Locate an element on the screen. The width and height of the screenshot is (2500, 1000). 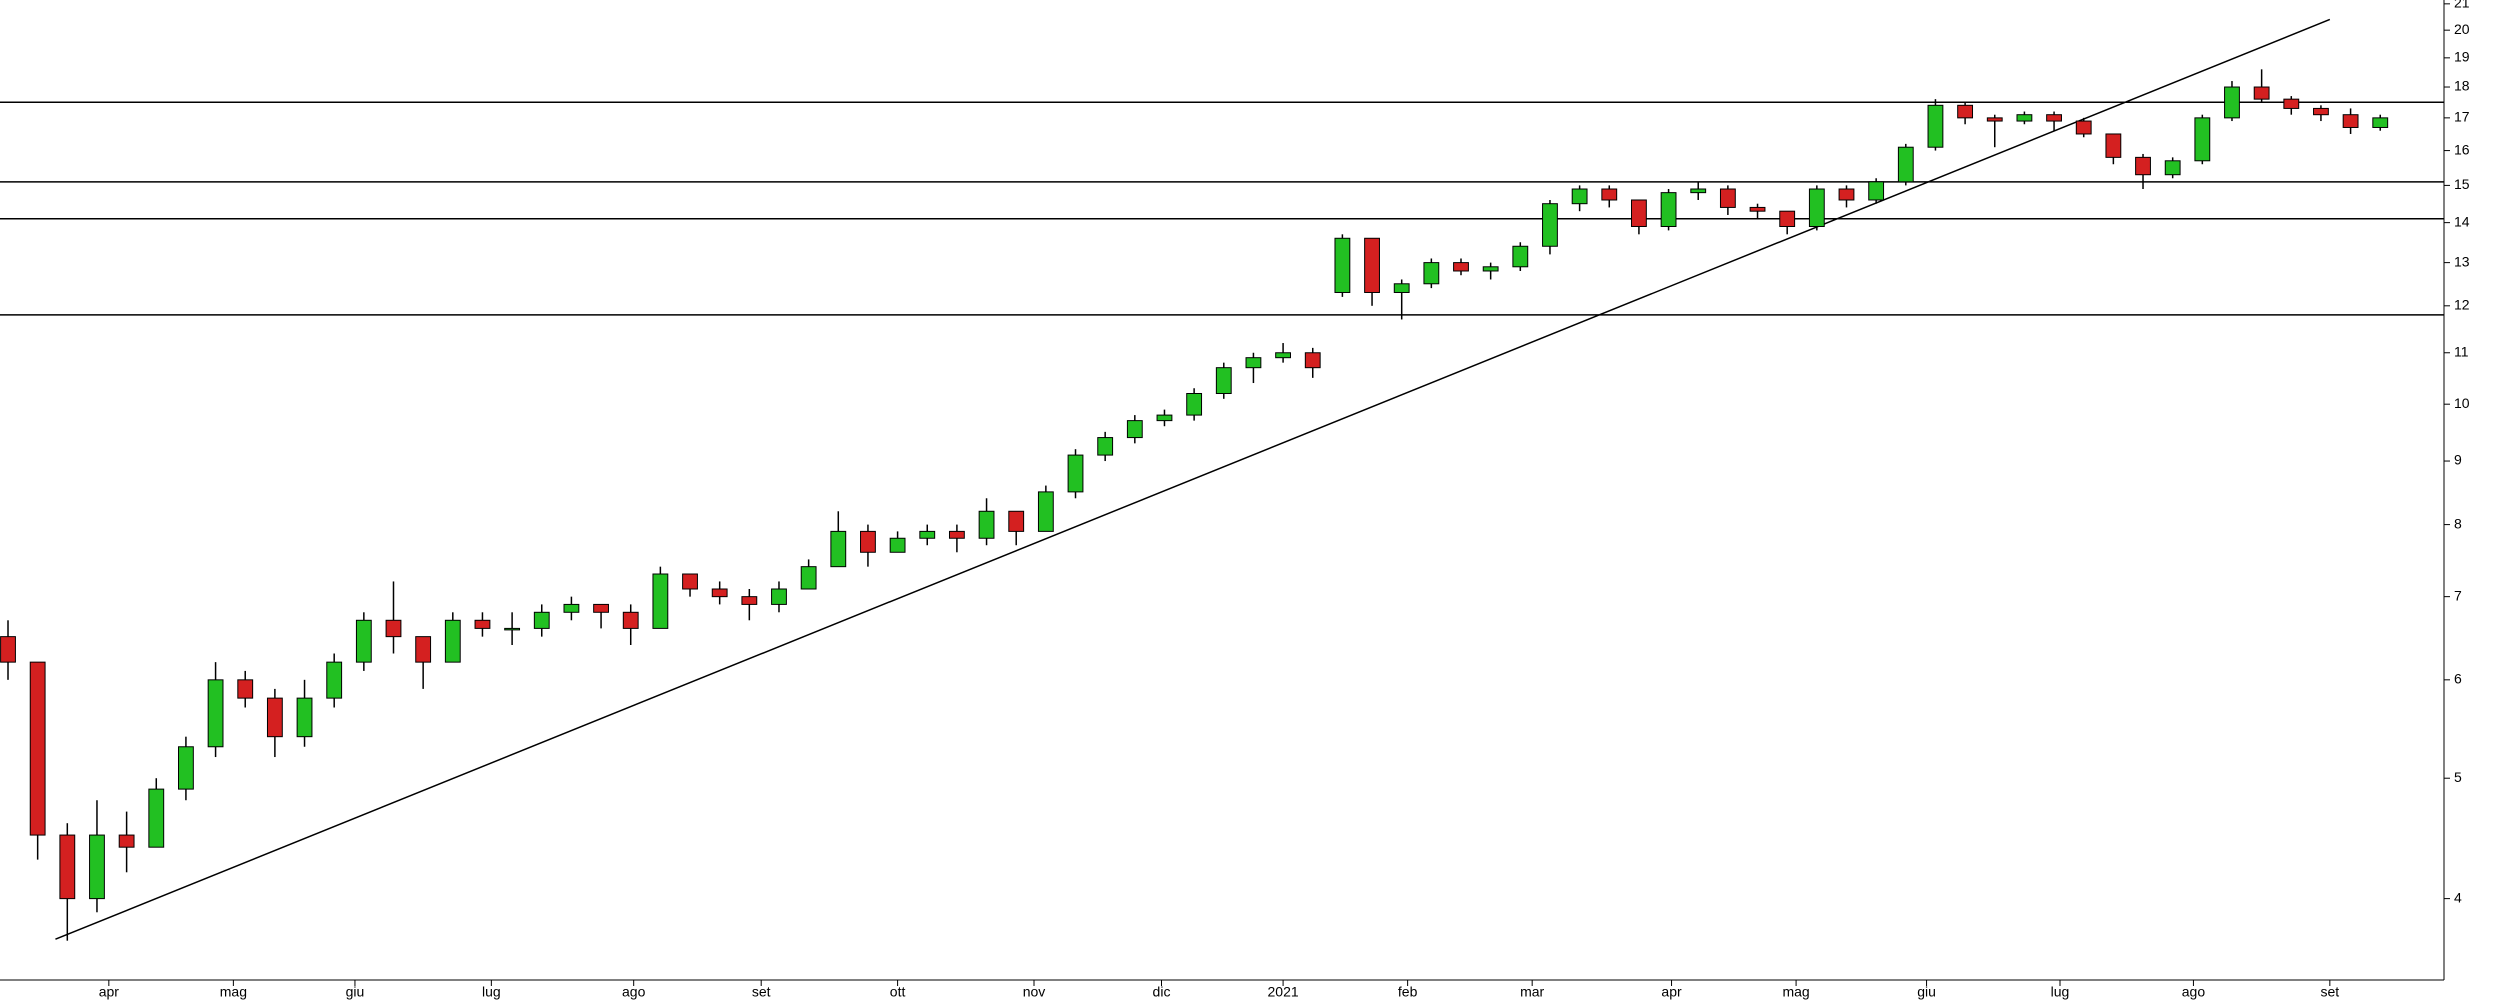
x-tick-label: dic is located at coordinates (1162, 992).